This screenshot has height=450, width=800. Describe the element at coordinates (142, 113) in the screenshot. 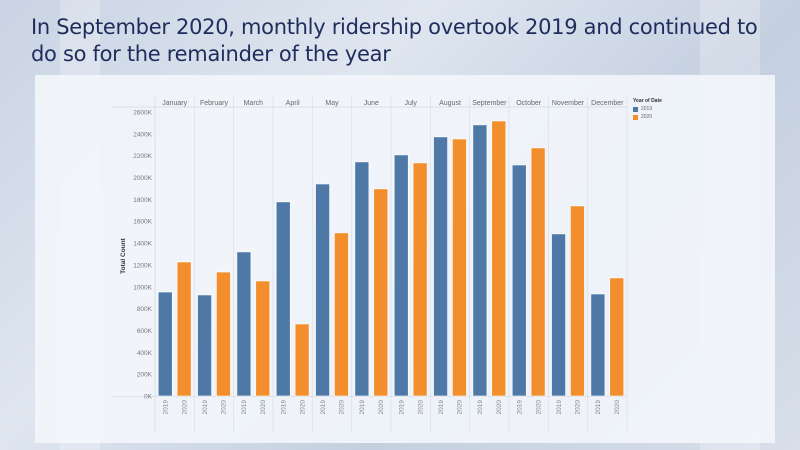

I see `y-tick-label: 2600K` at that location.